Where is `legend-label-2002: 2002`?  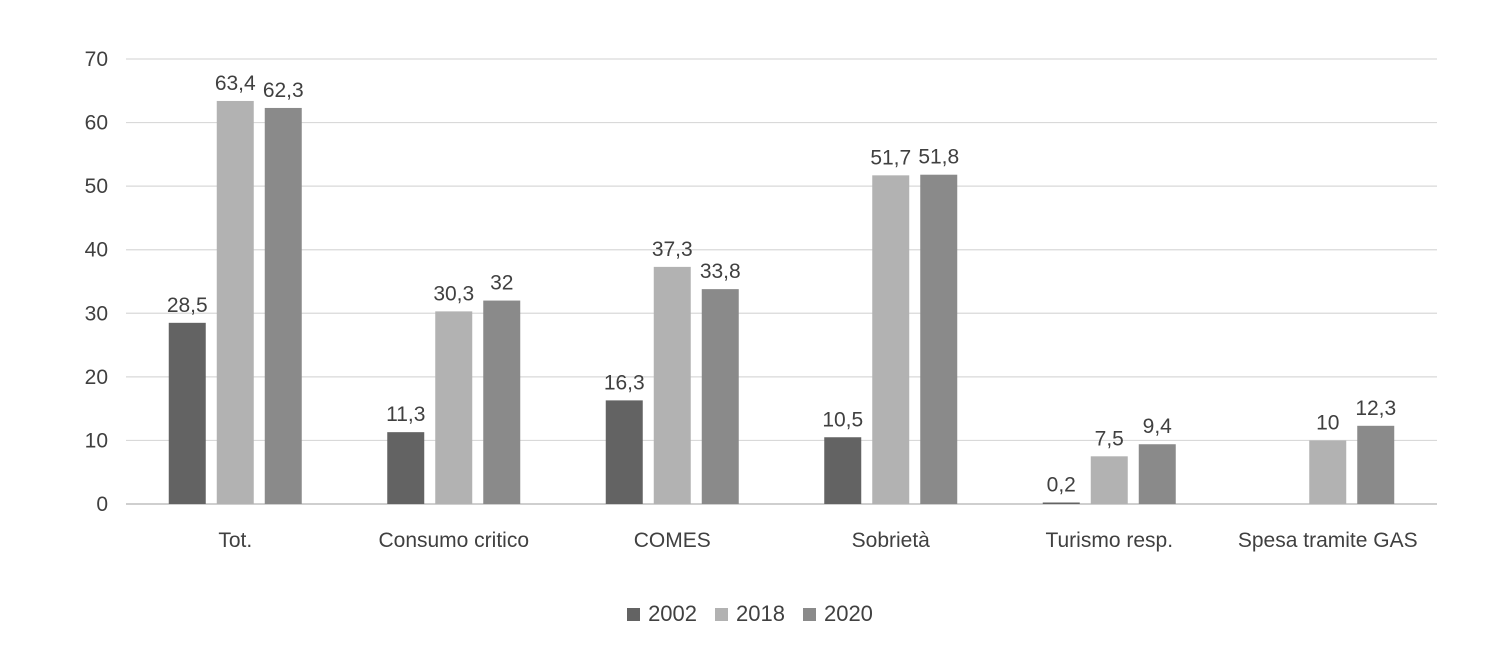 legend-label-2002: 2002 is located at coordinates (673, 613).